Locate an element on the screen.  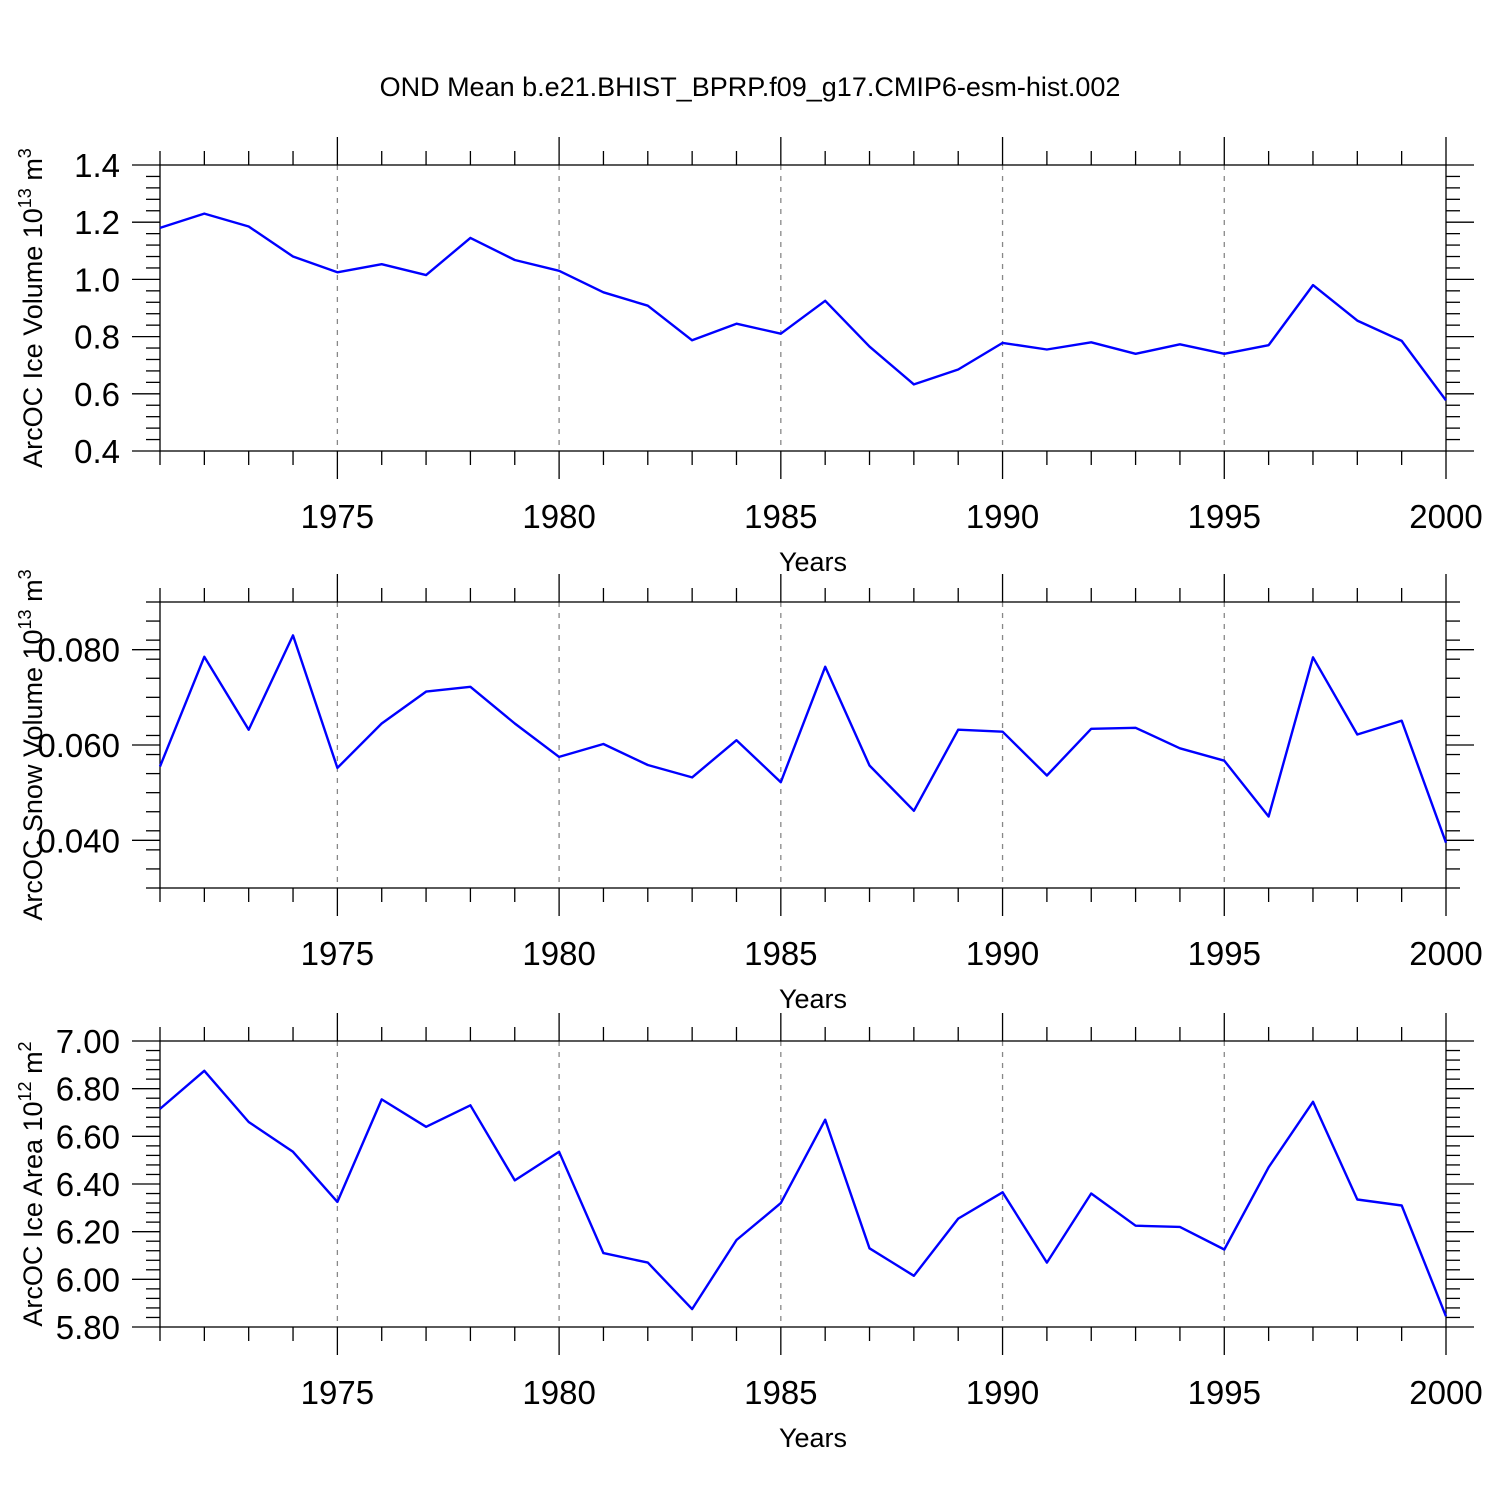
y-tick-label: 1.4 is located at coordinates (97, 165).